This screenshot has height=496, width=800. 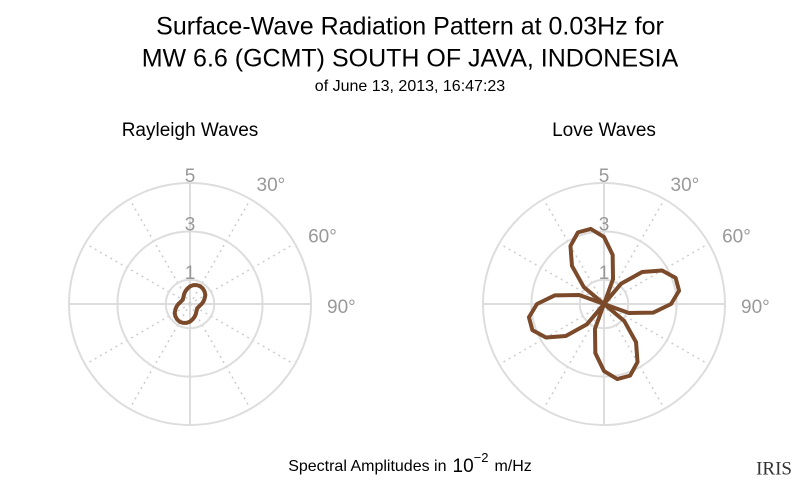 I want to click on footer-base: 10, so click(x=463, y=466).